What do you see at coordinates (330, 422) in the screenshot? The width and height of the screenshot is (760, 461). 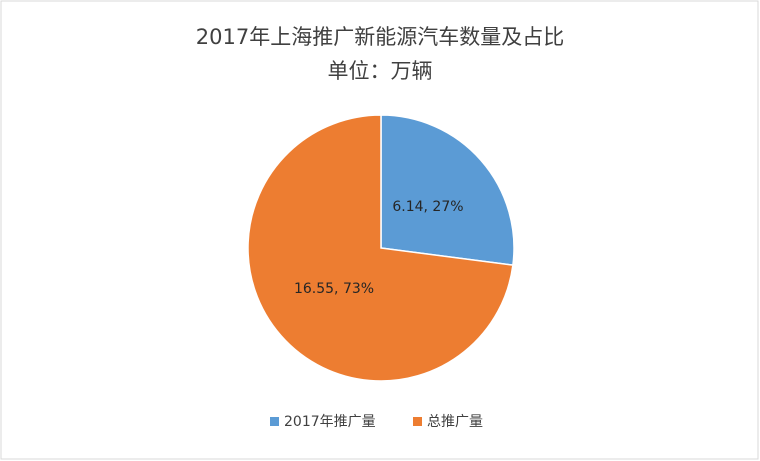 I see `legend-label: 2017年推广量` at bounding box center [330, 422].